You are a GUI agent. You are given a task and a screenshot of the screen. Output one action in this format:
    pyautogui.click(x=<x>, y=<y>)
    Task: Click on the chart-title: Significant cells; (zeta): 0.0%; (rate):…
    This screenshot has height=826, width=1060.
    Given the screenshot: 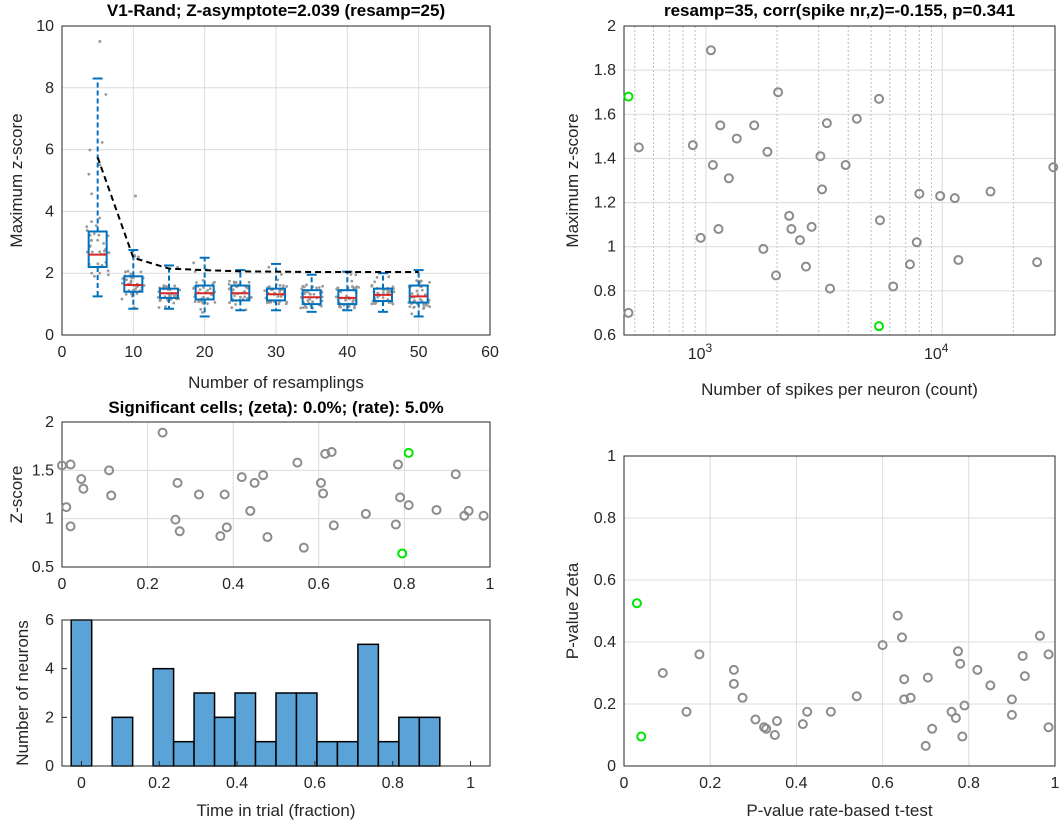 What is the action you would take?
    pyautogui.click(x=275, y=407)
    